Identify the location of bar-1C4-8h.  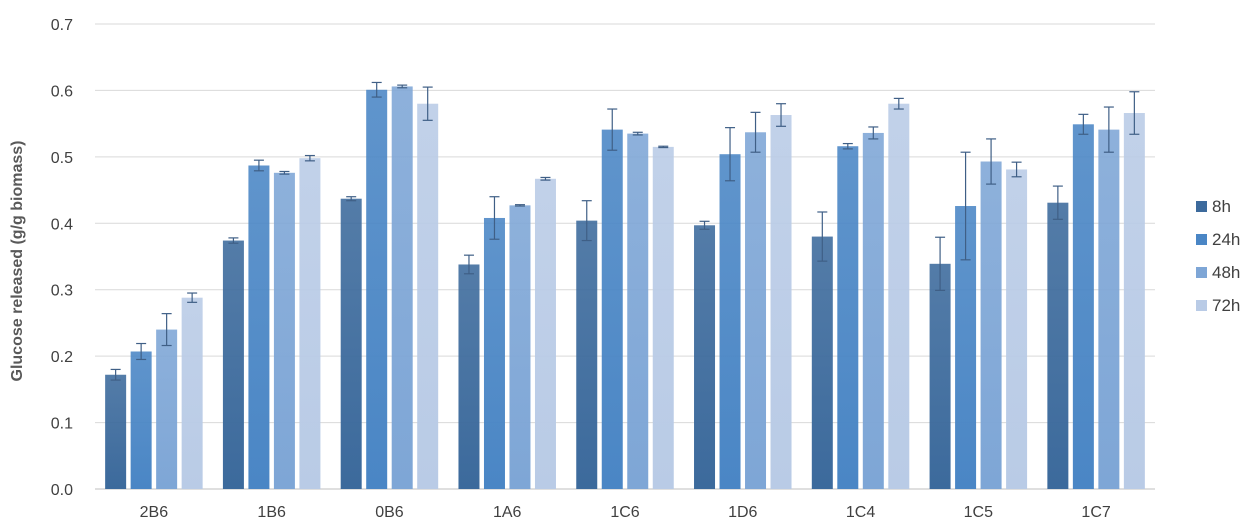
(822, 362).